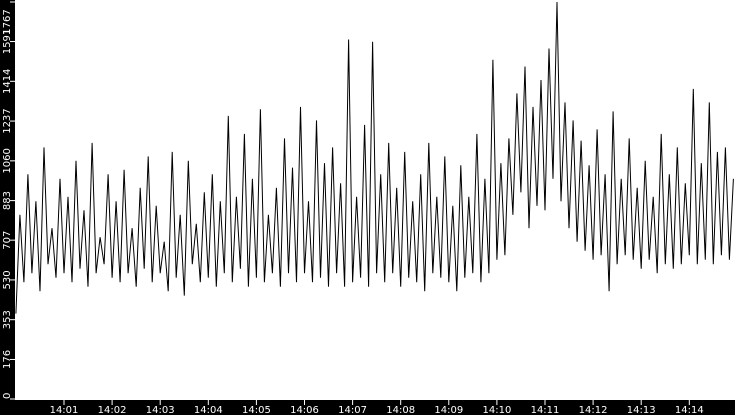 Image resolution: width=735 pixels, height=415 pixels. What do you see at coordinates (352, 410) in the screenshot?
I see `x-tick-label: 14:07` at bounding box center [352, 410].